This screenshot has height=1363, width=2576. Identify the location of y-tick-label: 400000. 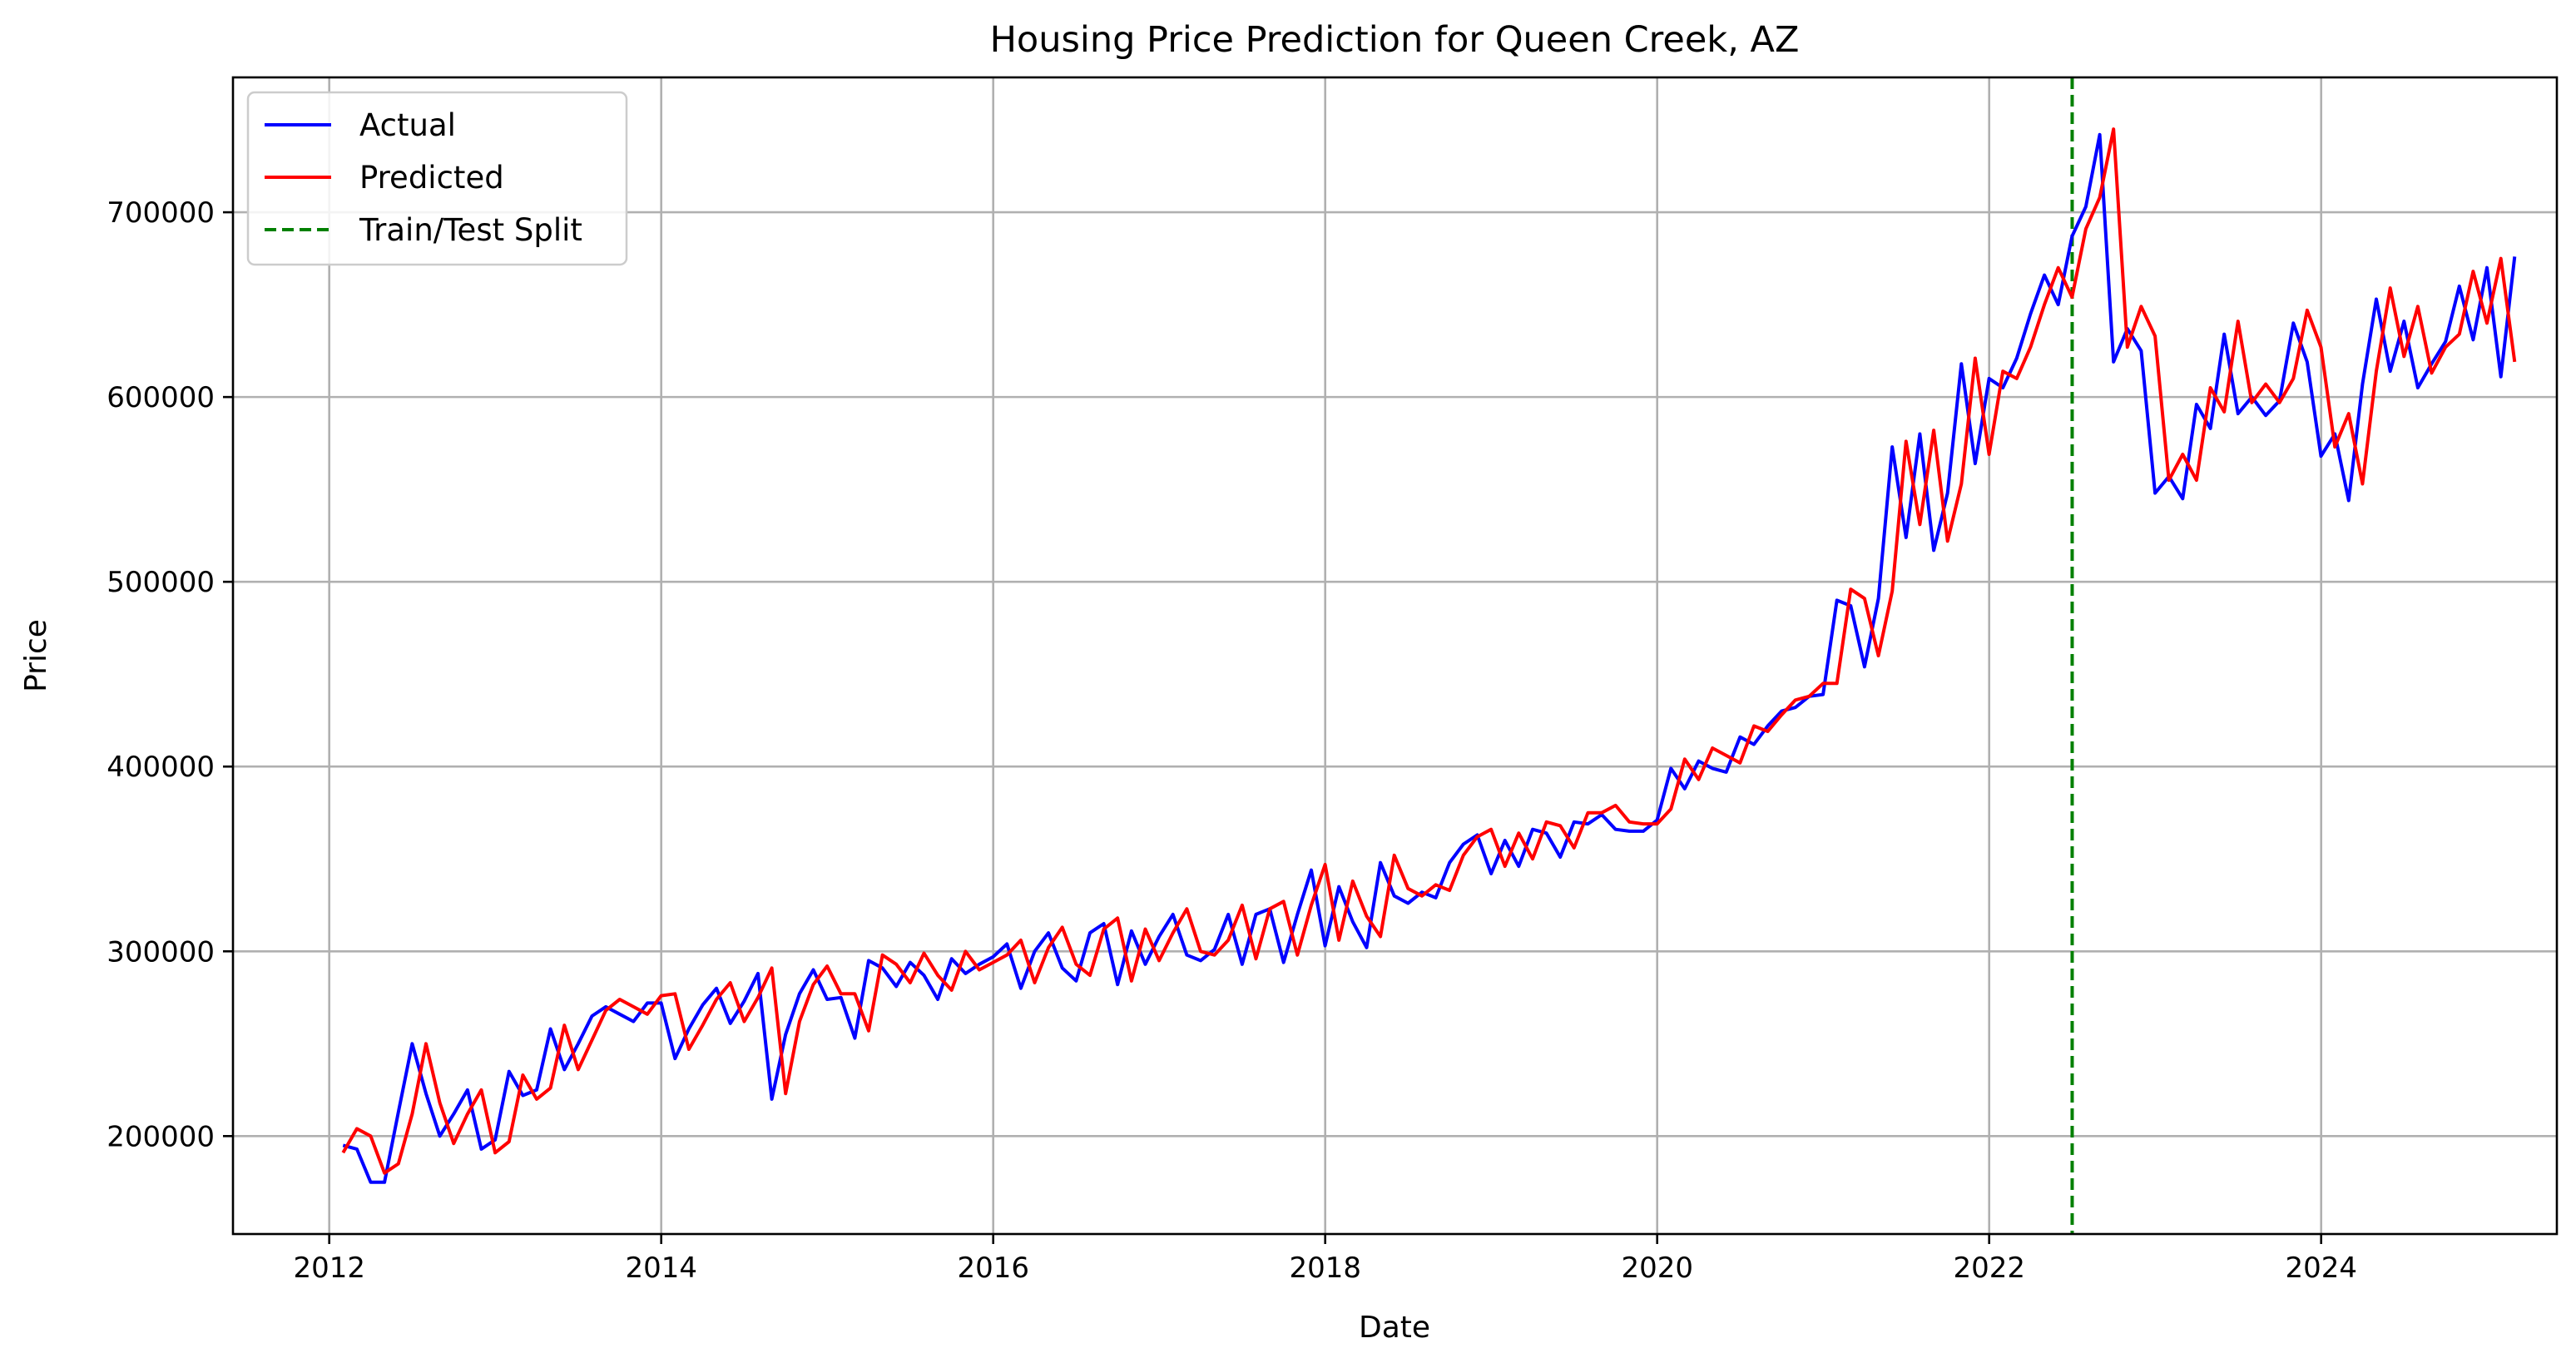
(161, 767).